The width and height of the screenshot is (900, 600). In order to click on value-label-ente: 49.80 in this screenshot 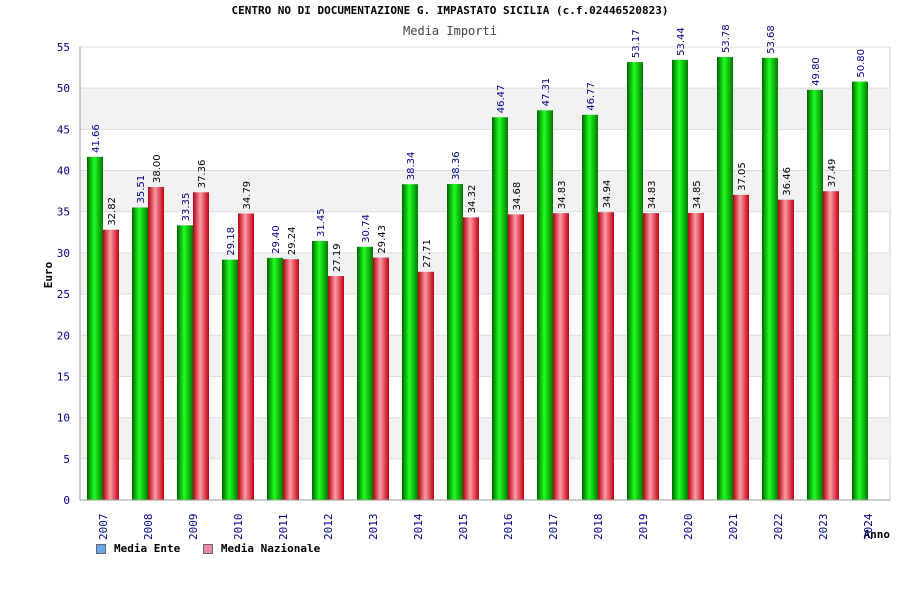, I will do `click(816, 71)`.